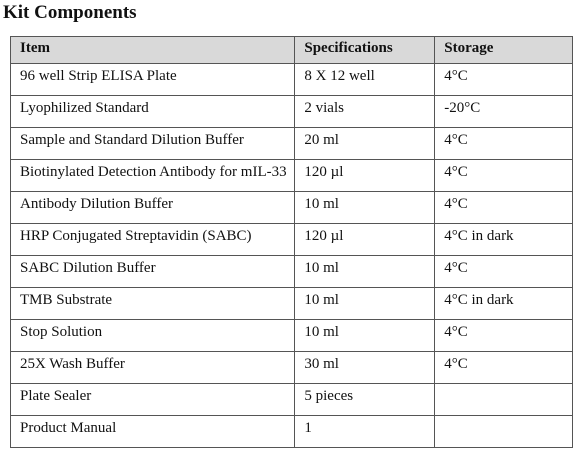  I want to click on table-cell: Lyophilized Standard, so click(152, 111).